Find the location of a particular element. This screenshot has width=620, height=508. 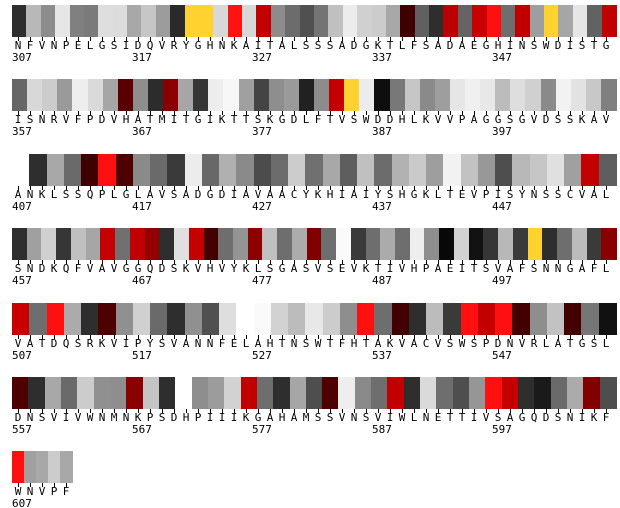

residue-letter: K is located at coordinates (246, 417).